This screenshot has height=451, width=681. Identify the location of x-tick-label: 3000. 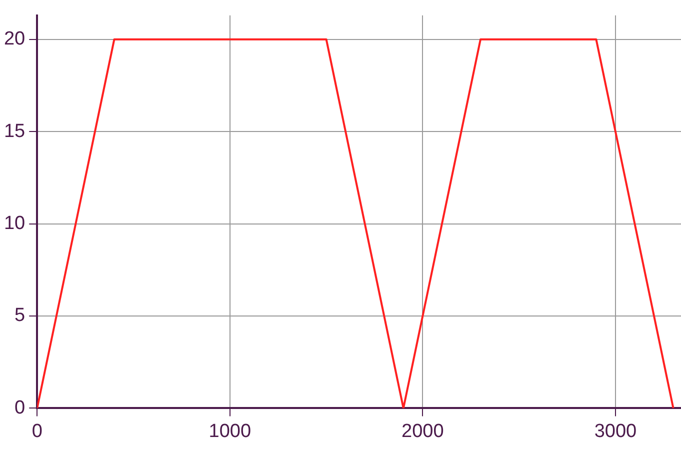
(615, 431).